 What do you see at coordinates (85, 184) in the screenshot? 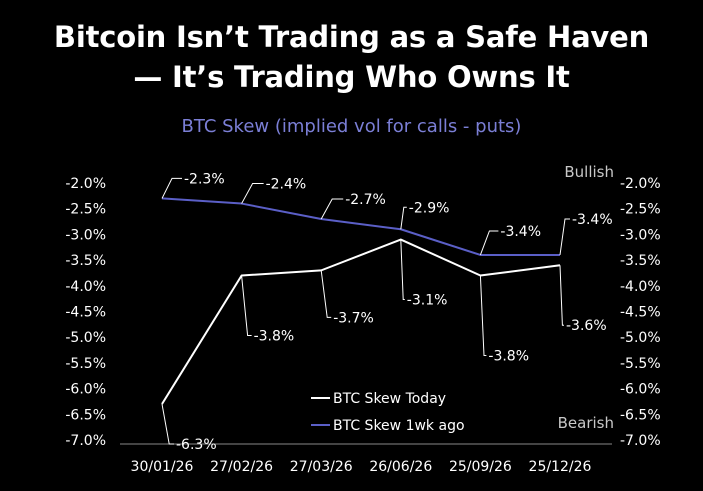
I see `y-tick-label-left: -2.0%` at bounding box center [85, 184].